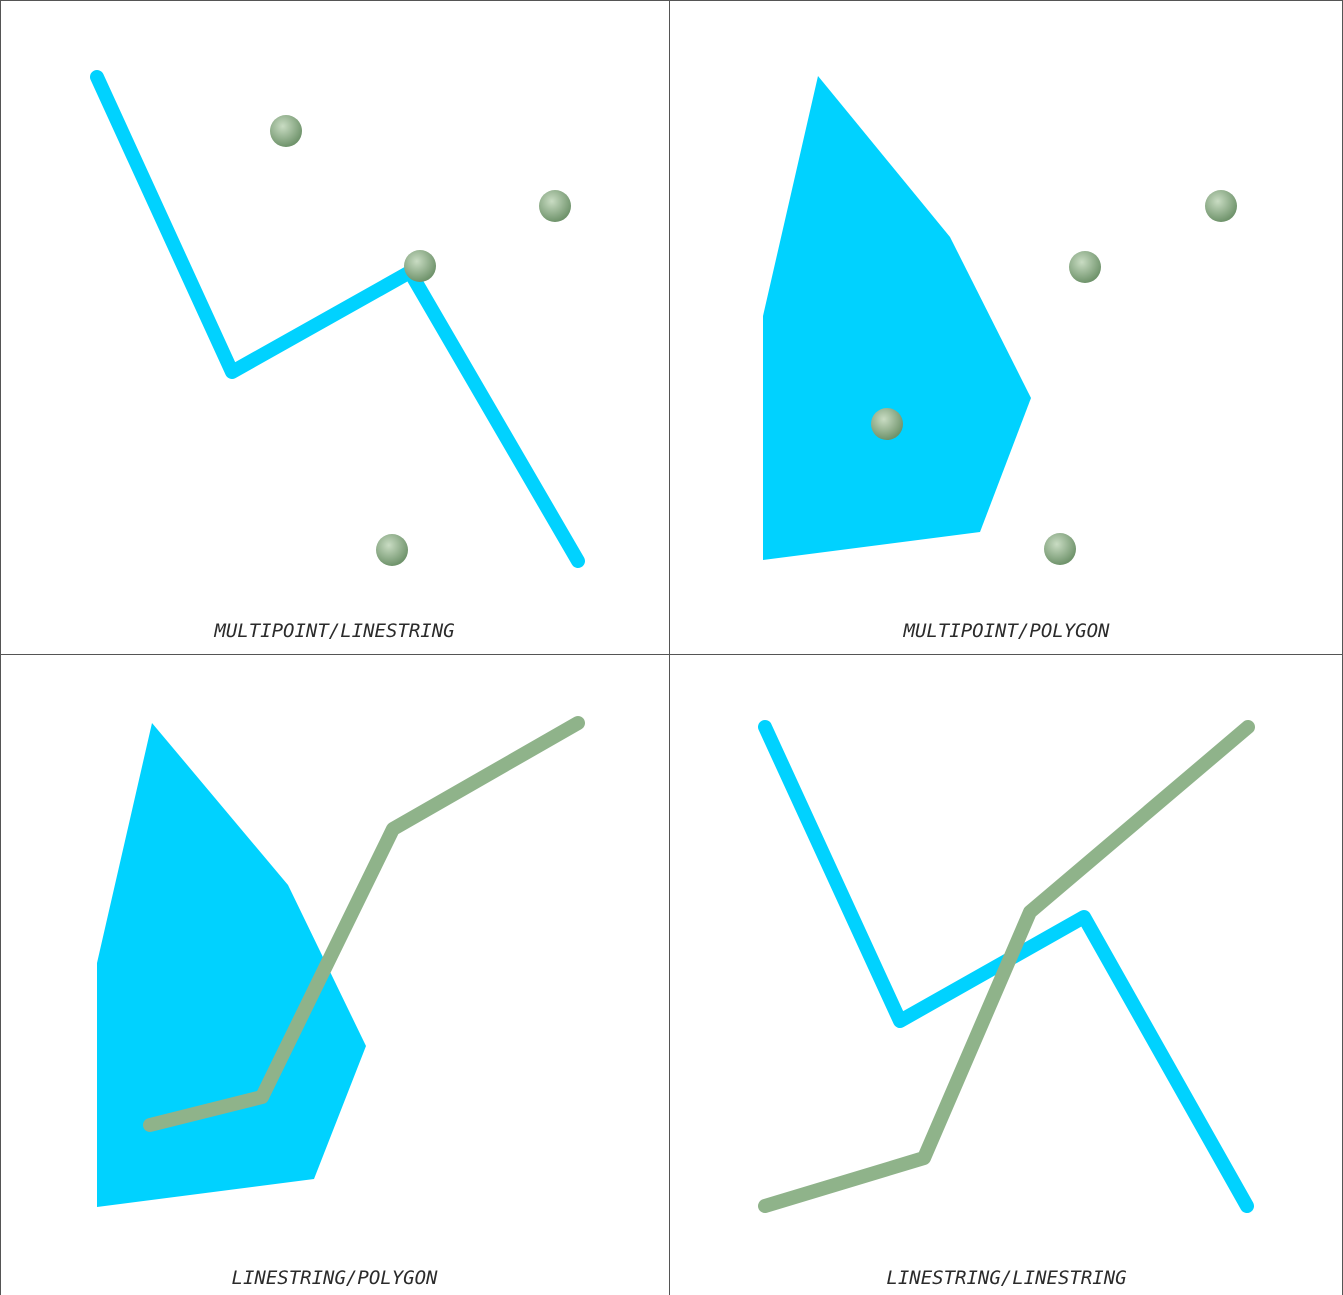  What do you see at coordinates (671, 0) in the screenshot?
I see `border-top` at bounding box center [671, 0].